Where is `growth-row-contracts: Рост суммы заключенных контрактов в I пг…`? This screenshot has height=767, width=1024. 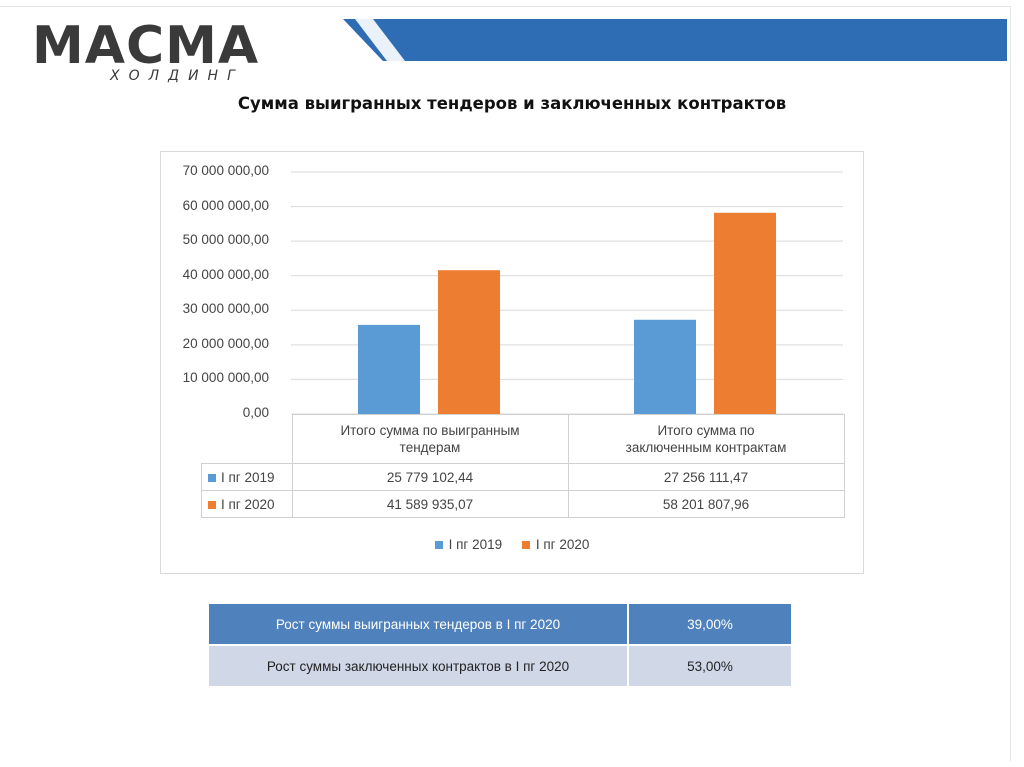 growth-row-contracts: Рост суммы заключенных контрактов в I пг… is located at coordinates (500, 666).